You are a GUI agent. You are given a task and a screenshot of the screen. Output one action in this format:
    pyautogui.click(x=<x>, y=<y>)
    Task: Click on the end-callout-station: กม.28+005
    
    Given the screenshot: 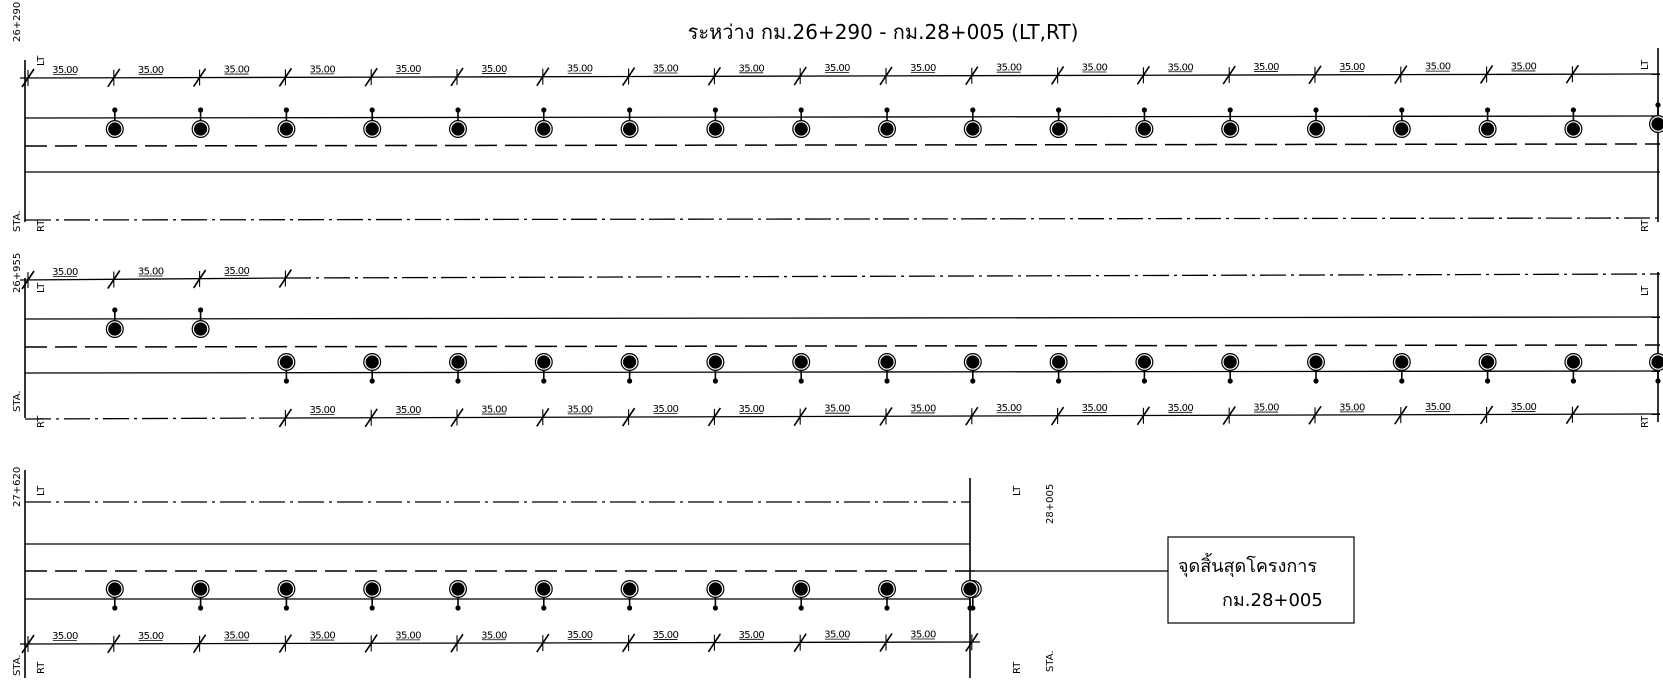 What is the action you would take?
    pyautogui.click(x=1272, y=600)
    